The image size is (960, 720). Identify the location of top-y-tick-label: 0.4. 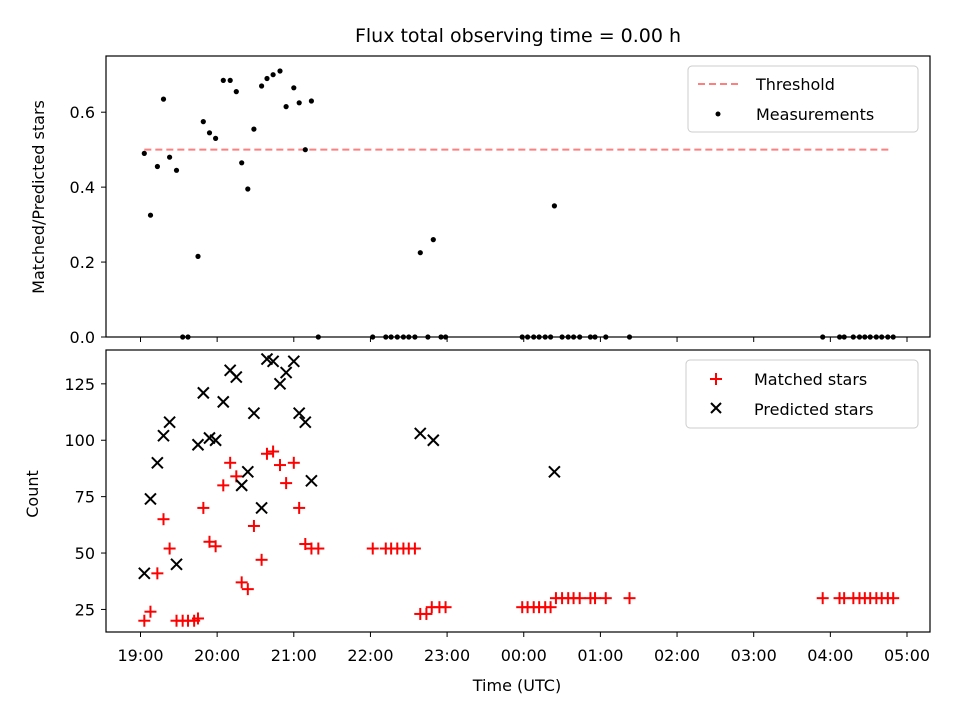
(82, 187).